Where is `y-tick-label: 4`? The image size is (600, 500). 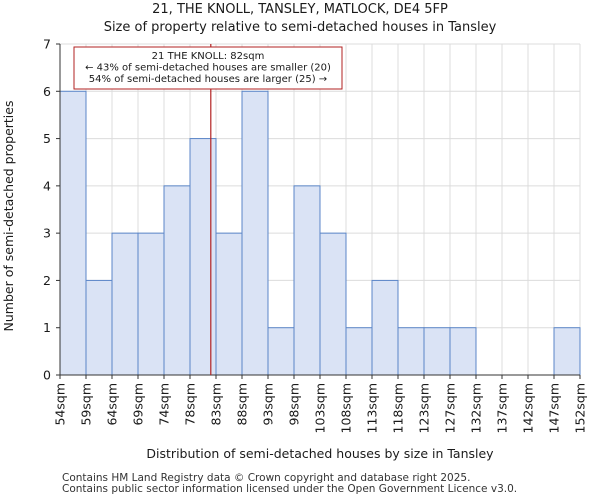 y-tick-label: 4 is located at coordinates (47, 185).